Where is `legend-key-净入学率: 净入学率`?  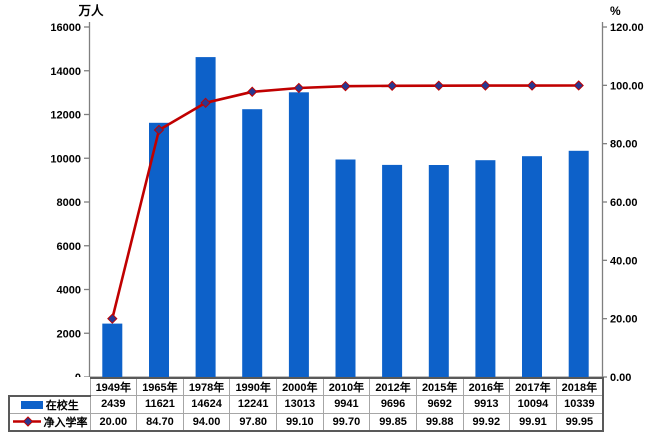
legend-key-净入学率: 净入学率 is located at coordinates (49, 422).